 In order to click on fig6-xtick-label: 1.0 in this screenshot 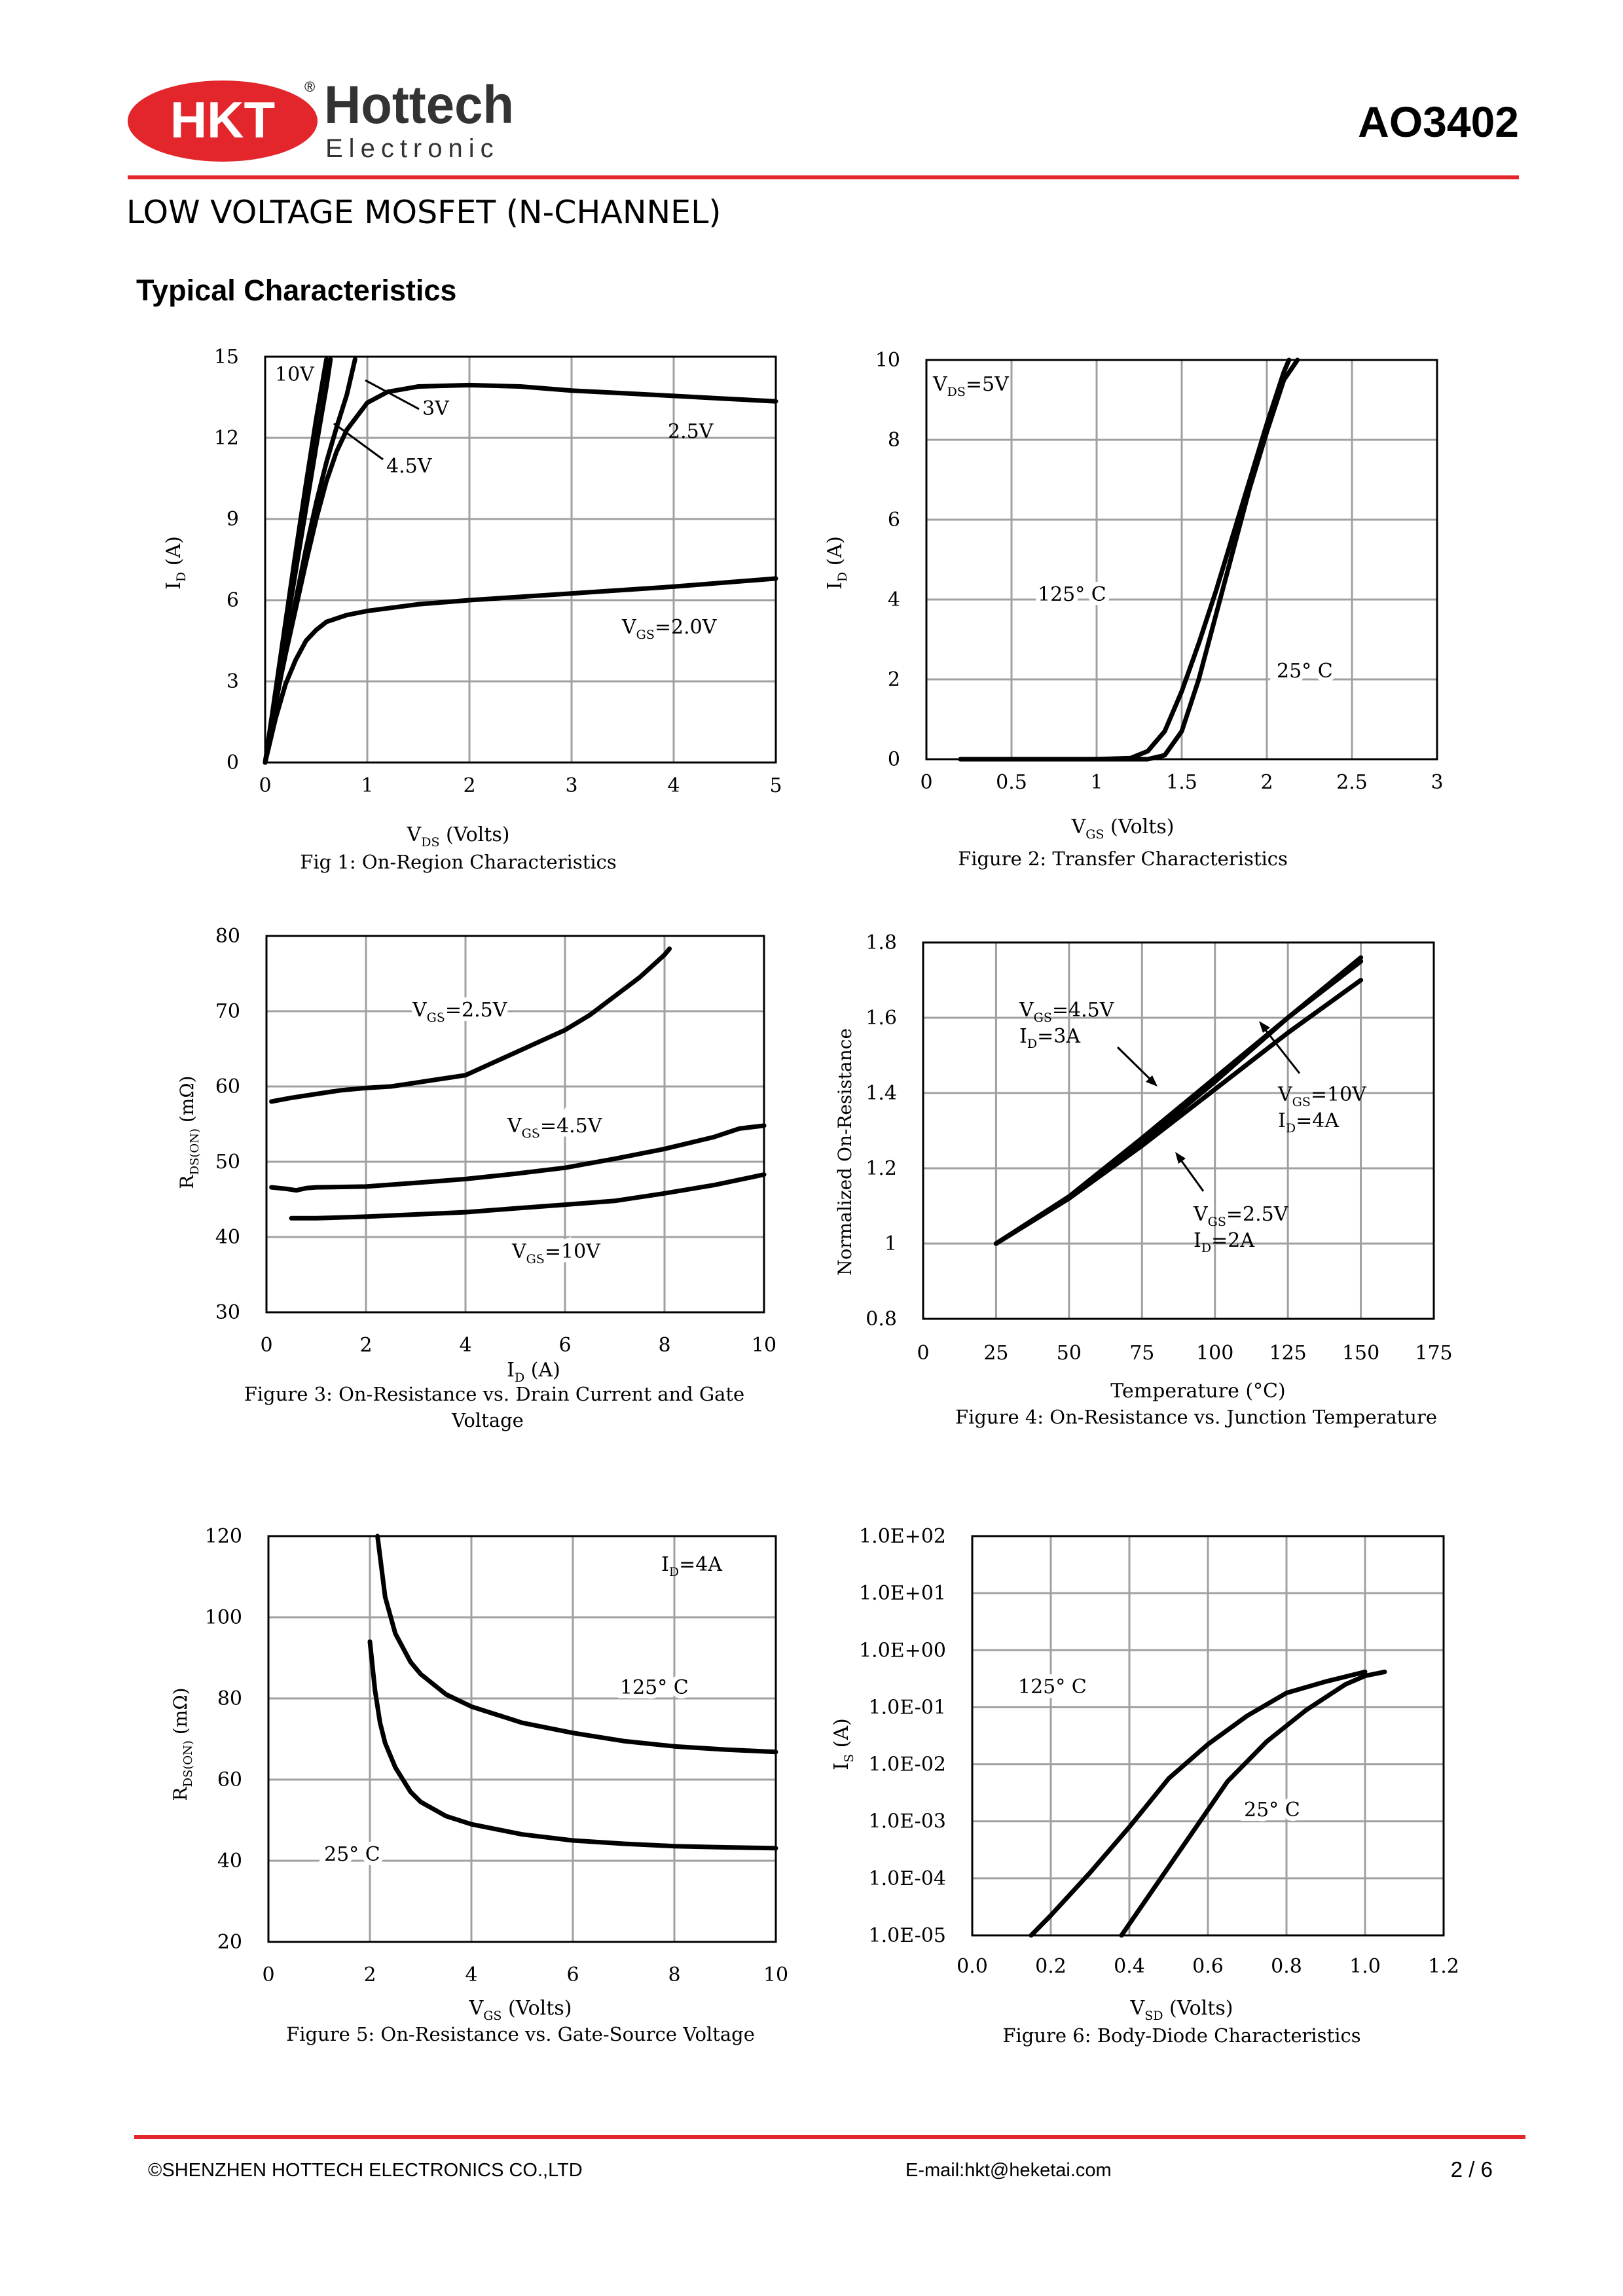, I will do `click(1365, 1966)`.